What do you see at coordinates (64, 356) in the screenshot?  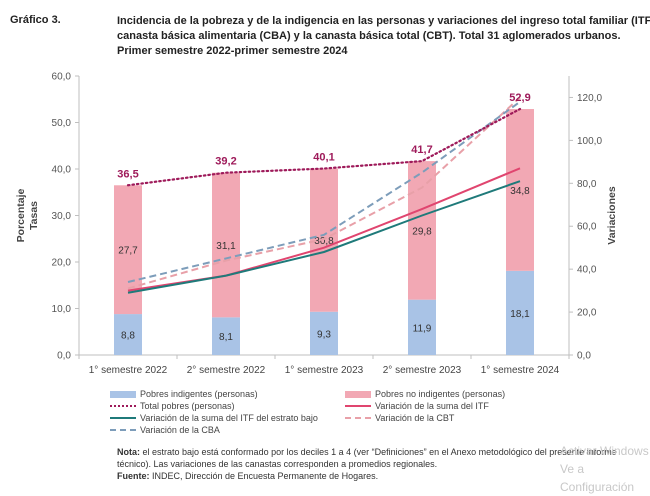 I see `y-left-tick-label: 0,0` at bounding box center [64, 356].